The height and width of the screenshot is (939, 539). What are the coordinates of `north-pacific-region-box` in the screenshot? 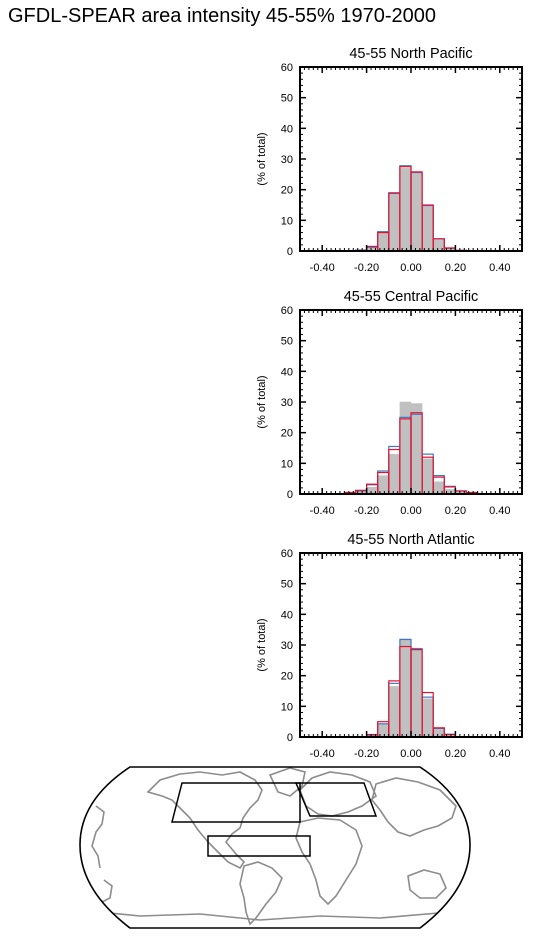 It's located at (236, 802).